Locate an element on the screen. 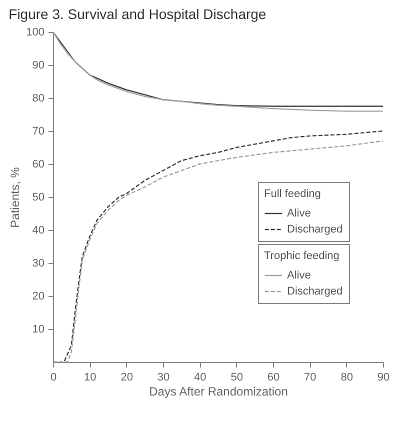 Image resolution: width=407 pixels, height=443 pixels. y-tick-label: 40 is located at coordinates (38, 230).